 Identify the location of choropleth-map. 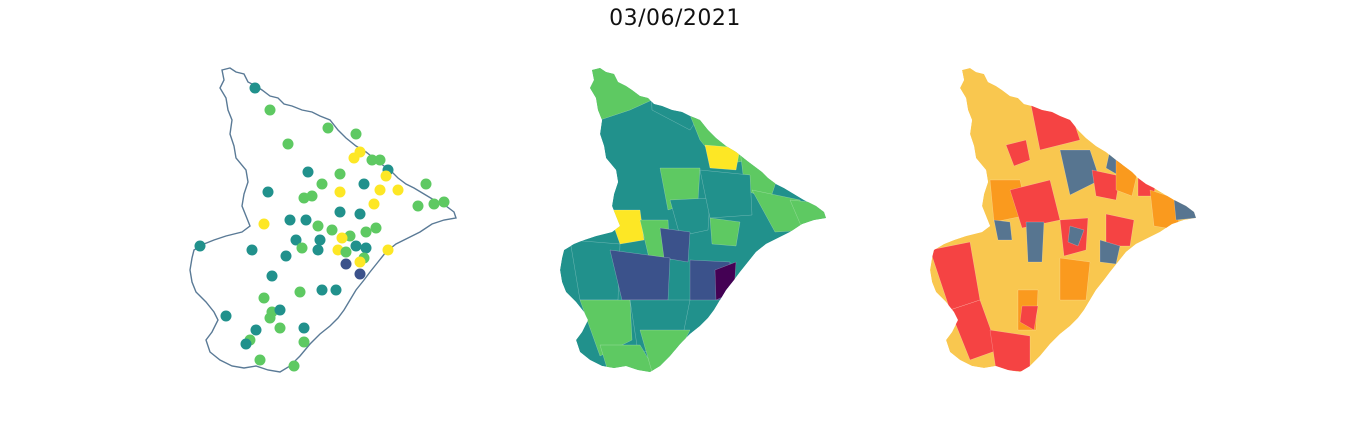
(693, 220).